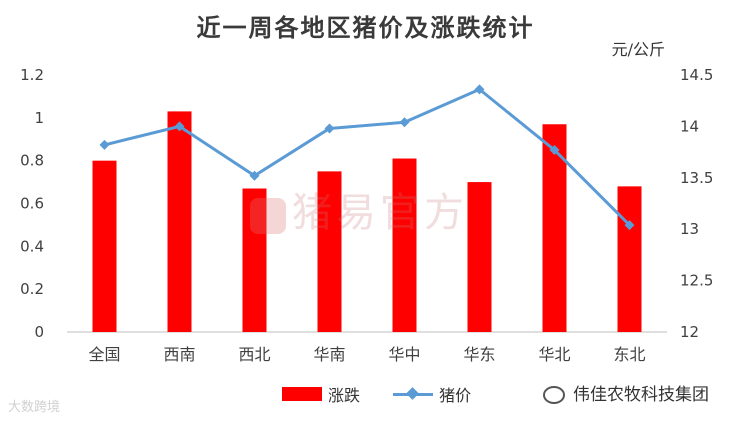  Describe the element at coordinates (689, 332) in the screenshot. I see `y-right-tick-label: 12` at that location.